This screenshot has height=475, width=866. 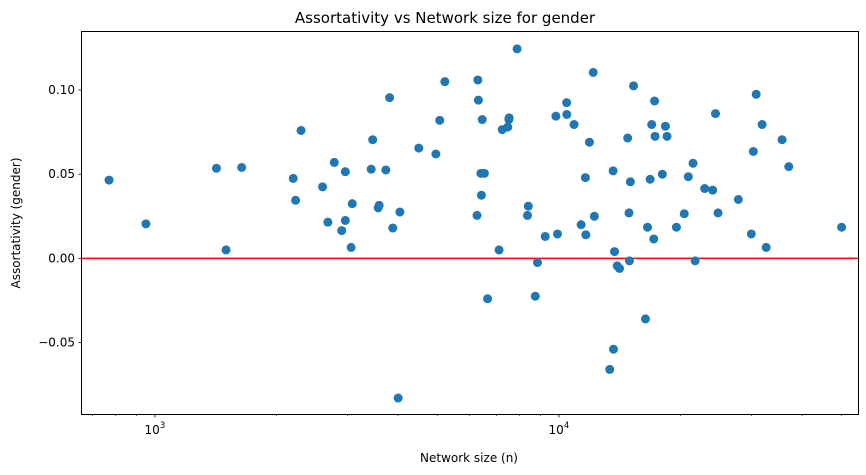 What do you see at coordinates (445, 18) in the screenshot?
I see `chart-title: Assortativity vs Network size for gender` at bounding box center [445, 18].